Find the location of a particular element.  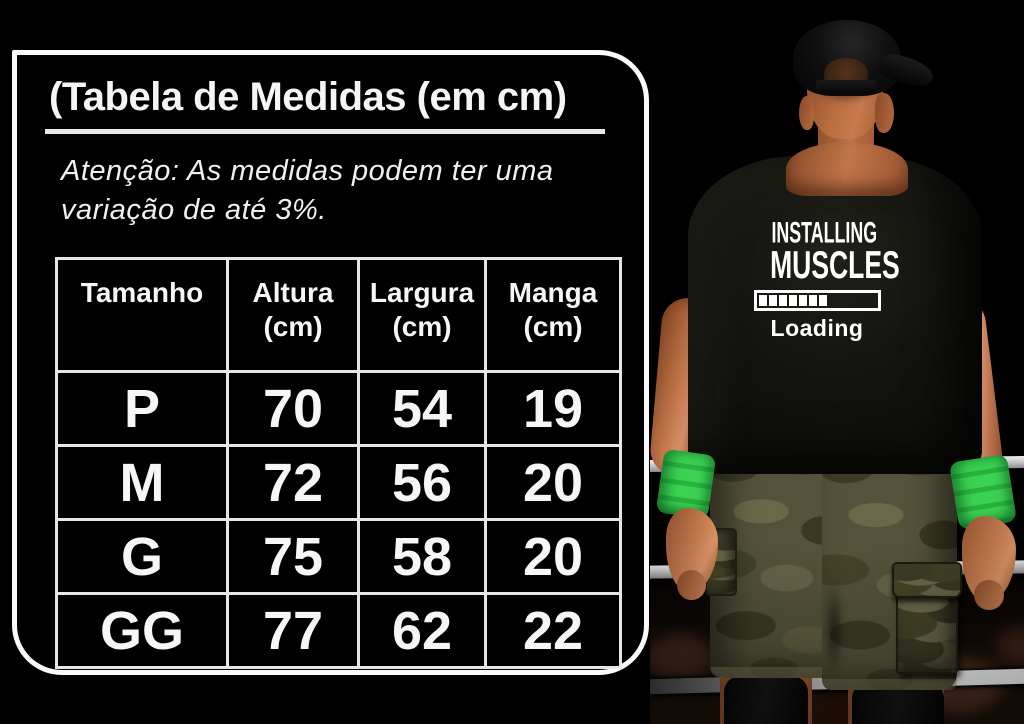

size-cell: G is located at coordinates (142, 556).